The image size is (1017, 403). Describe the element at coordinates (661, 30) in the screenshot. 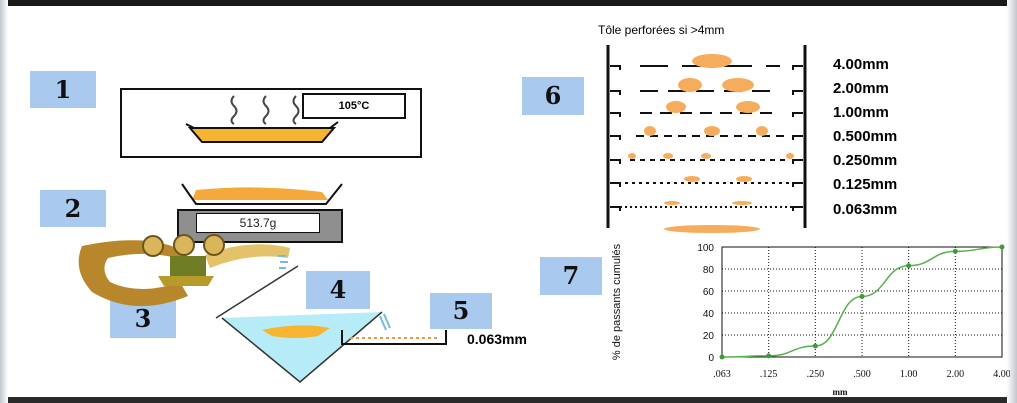

I see `sieve-stack-title: Tôle perforées si >4mm` at that location.